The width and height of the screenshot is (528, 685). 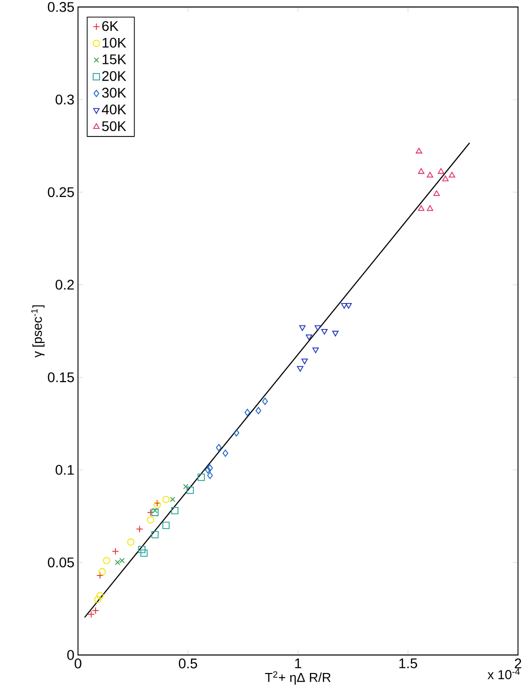 I want to click on text: x 10$^{-4}$, so click(x=504, y=674).